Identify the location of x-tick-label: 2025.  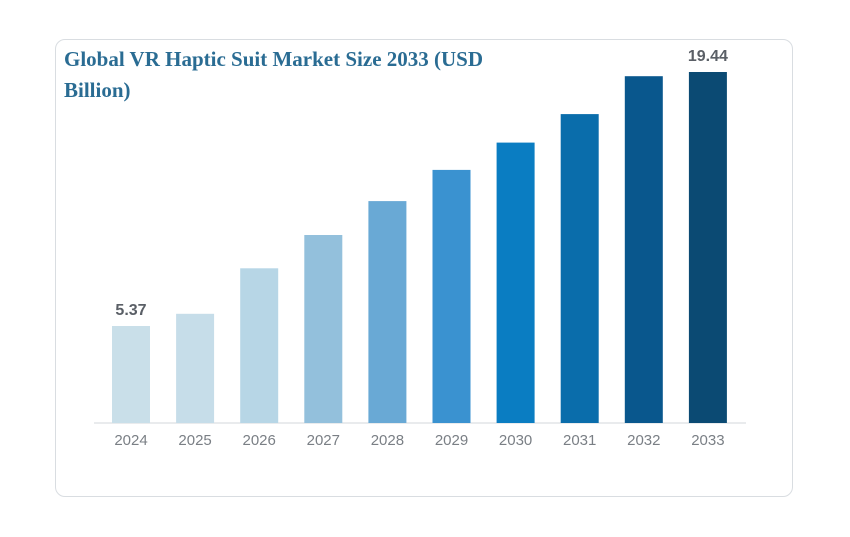
(194, 440).